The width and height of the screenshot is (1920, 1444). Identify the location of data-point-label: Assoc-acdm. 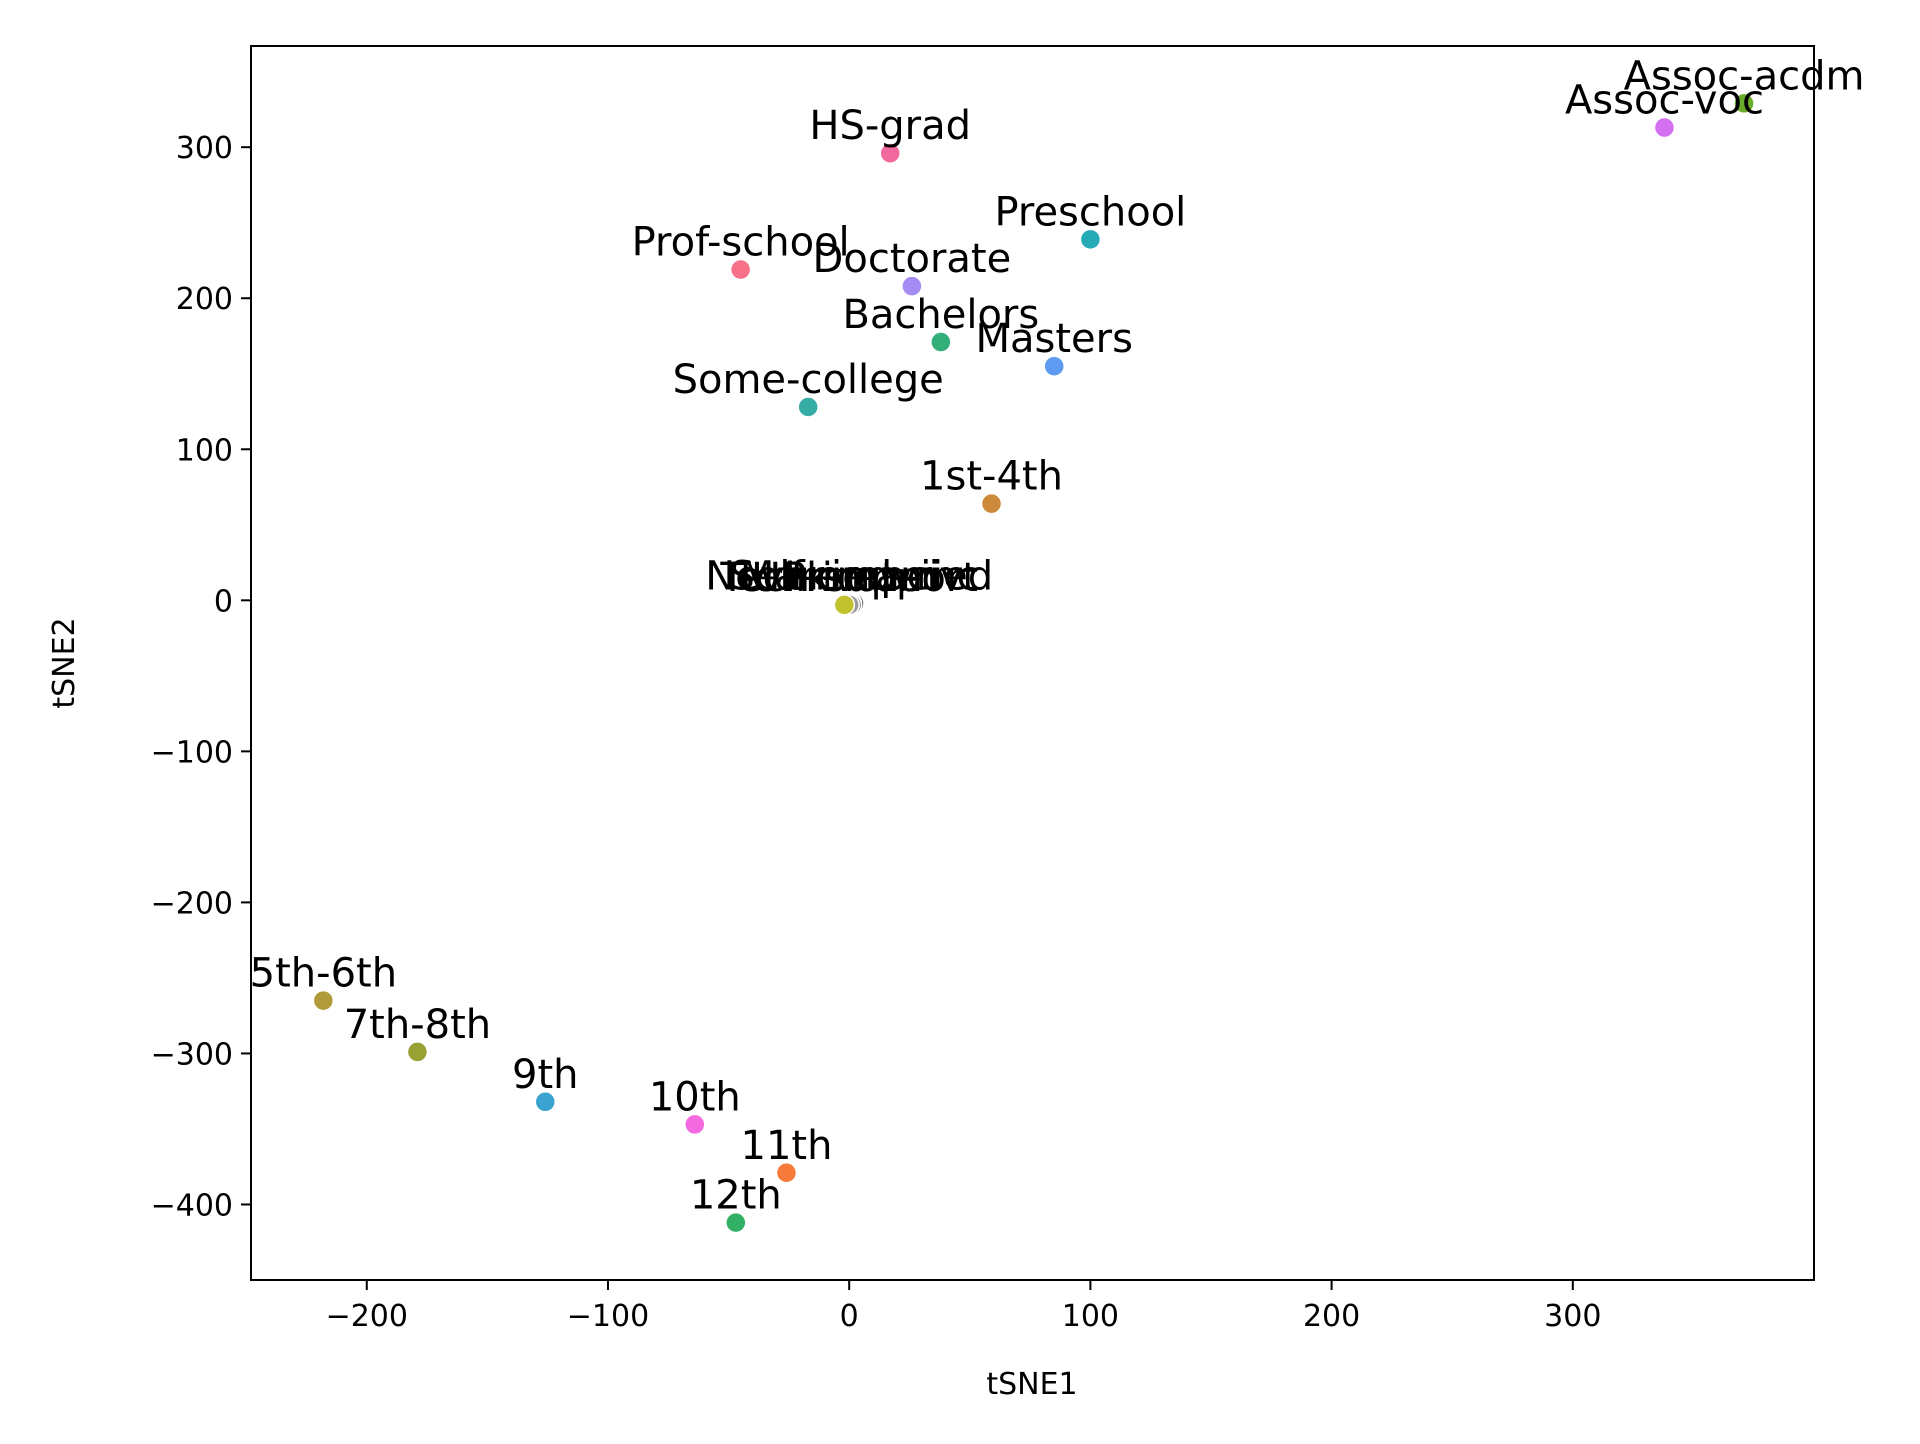
(1744, 76).